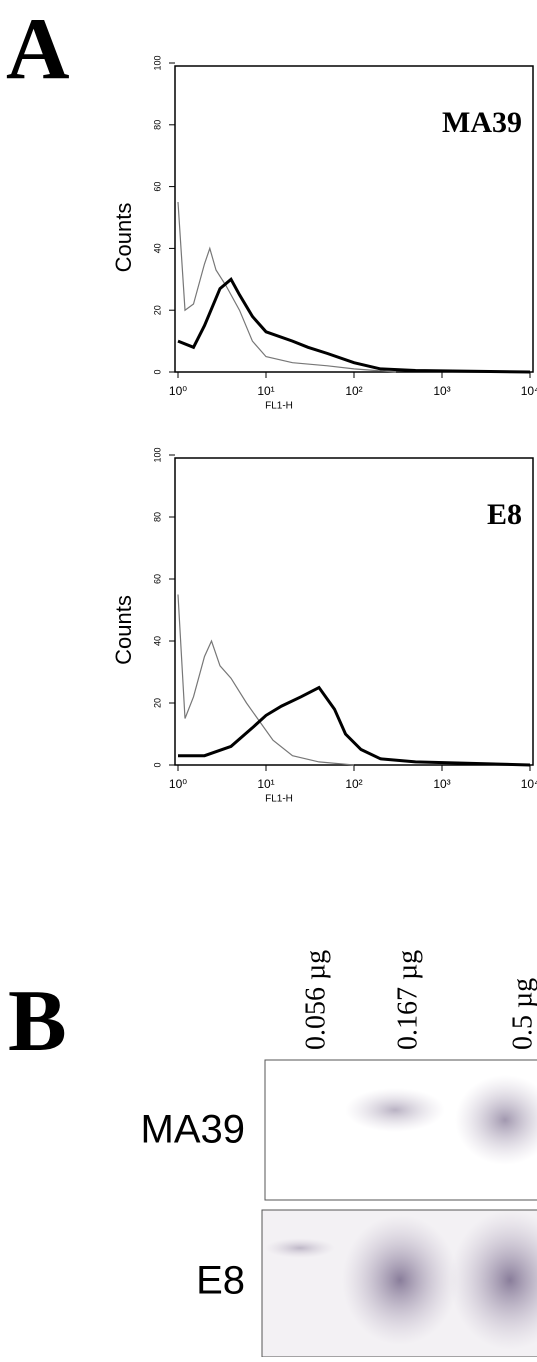  Describe the element at coordinates (407, 1000) in the screenshot. I see `lane-label: 0.167 µg` at that location.